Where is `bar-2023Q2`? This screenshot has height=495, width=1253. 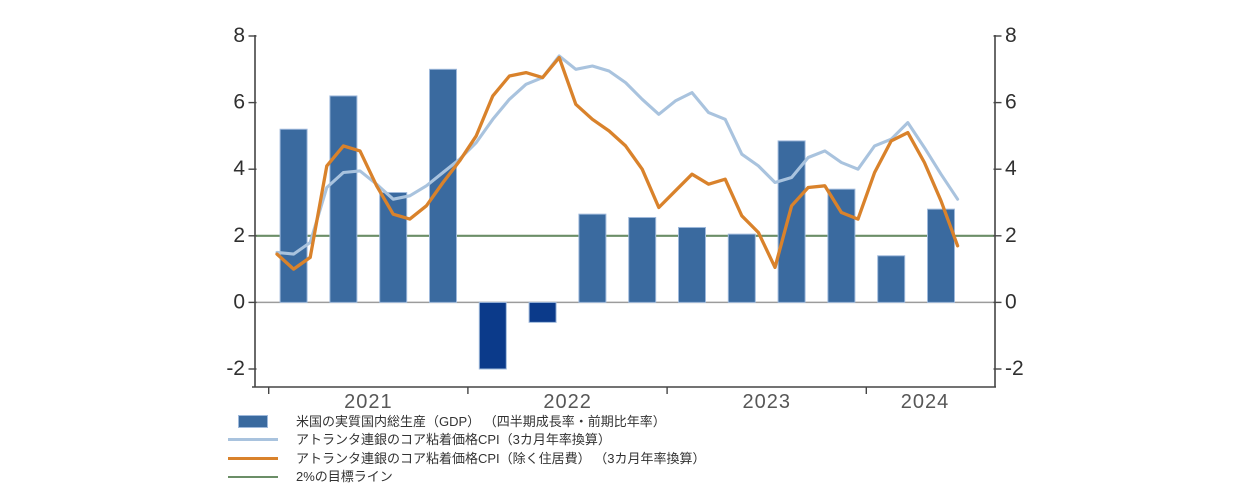 bar-2023Q2 is located at coordinates (741, 268).